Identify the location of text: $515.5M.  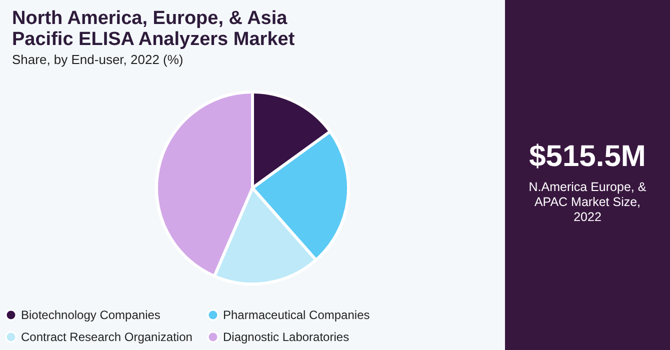
(587, 157).